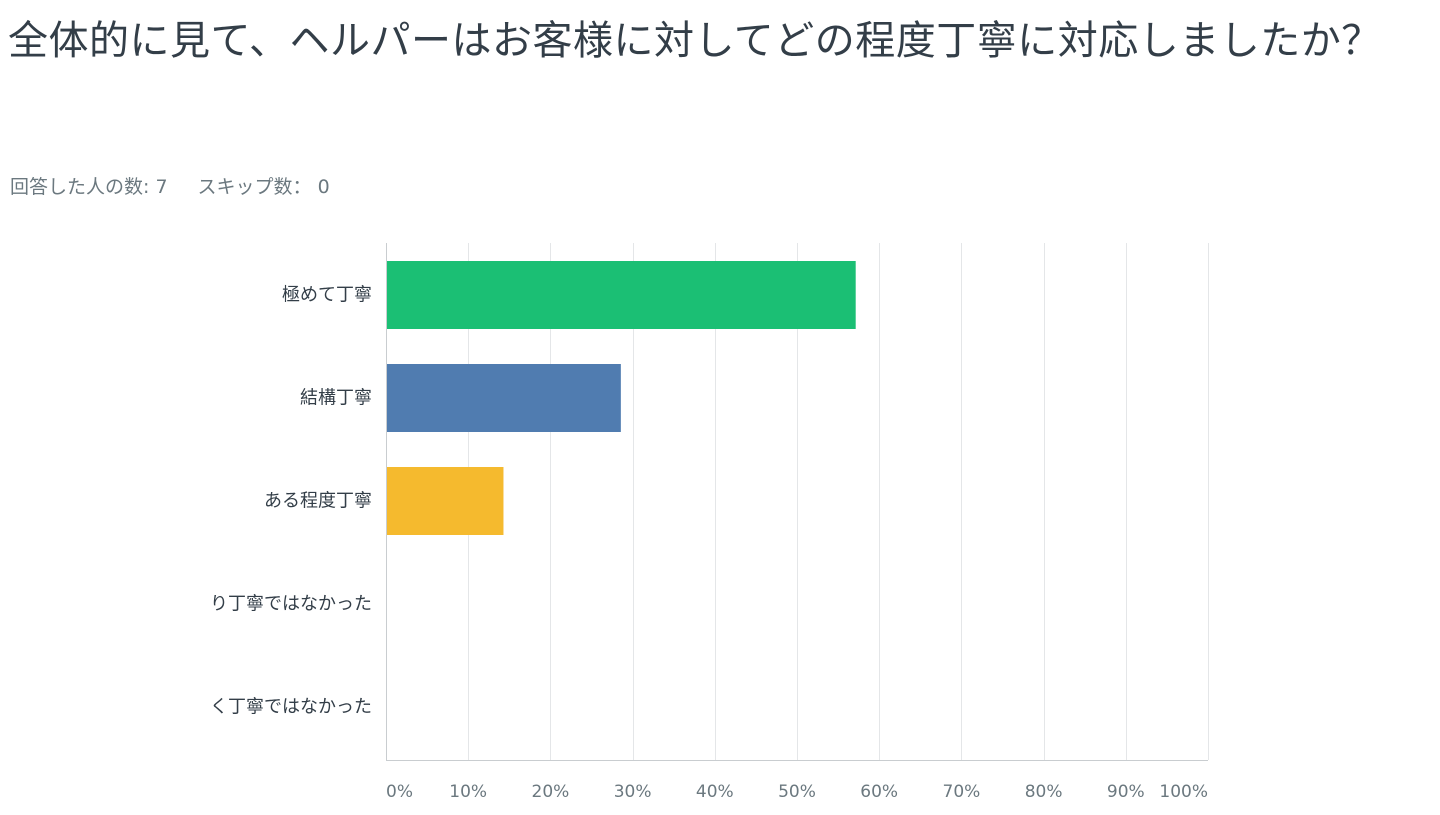 The height and width of the screenshot is (815, 1440). What do you see at coordinates (1126, 792) in the screenshot?
I see `x-tick-label: 90%` at bounding box center [1126, 792].